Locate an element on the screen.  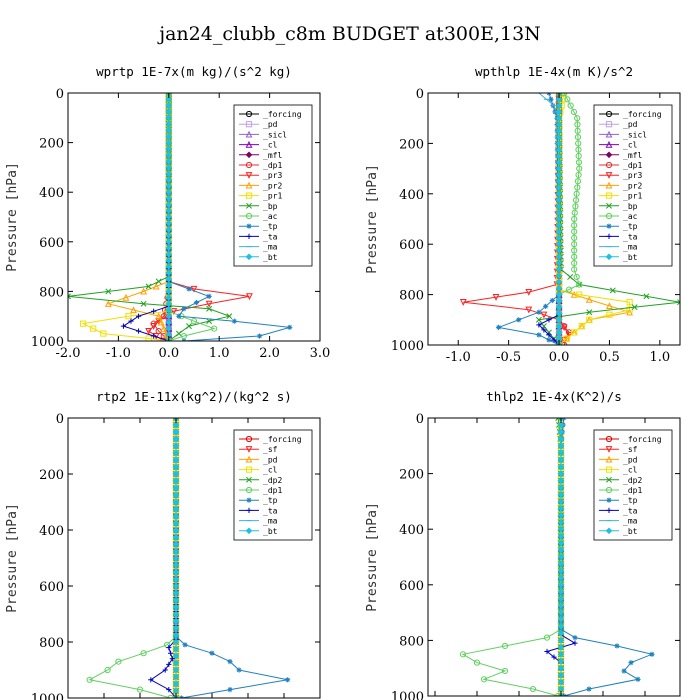
series-pr1 is located at coordinates (126, 217).